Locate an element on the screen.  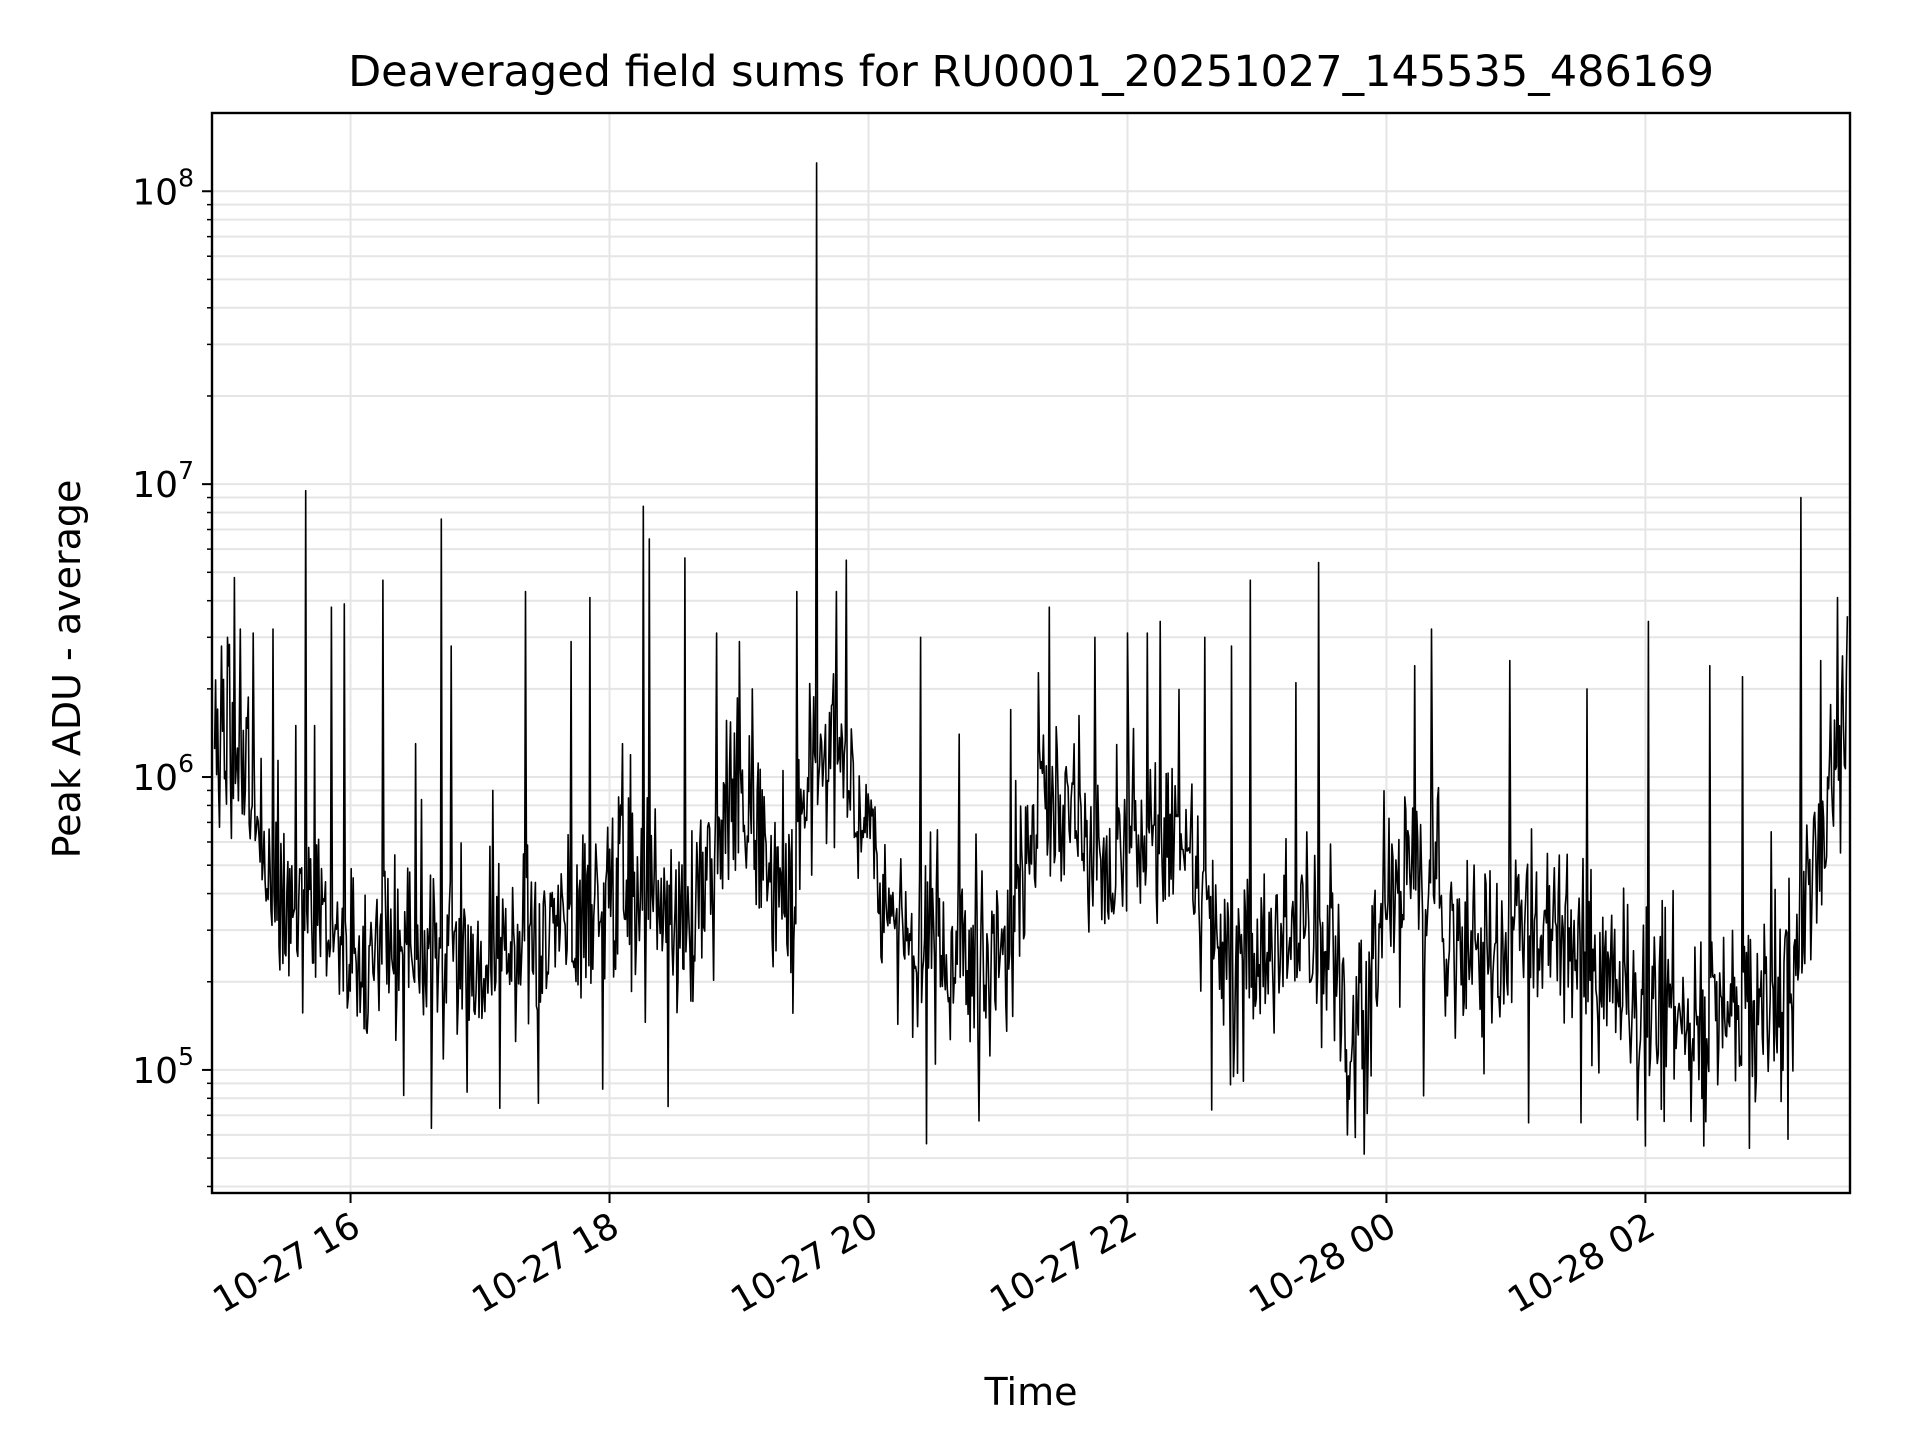
y-axis-label: Peak ADU - average is located at coordinates (67, 669).